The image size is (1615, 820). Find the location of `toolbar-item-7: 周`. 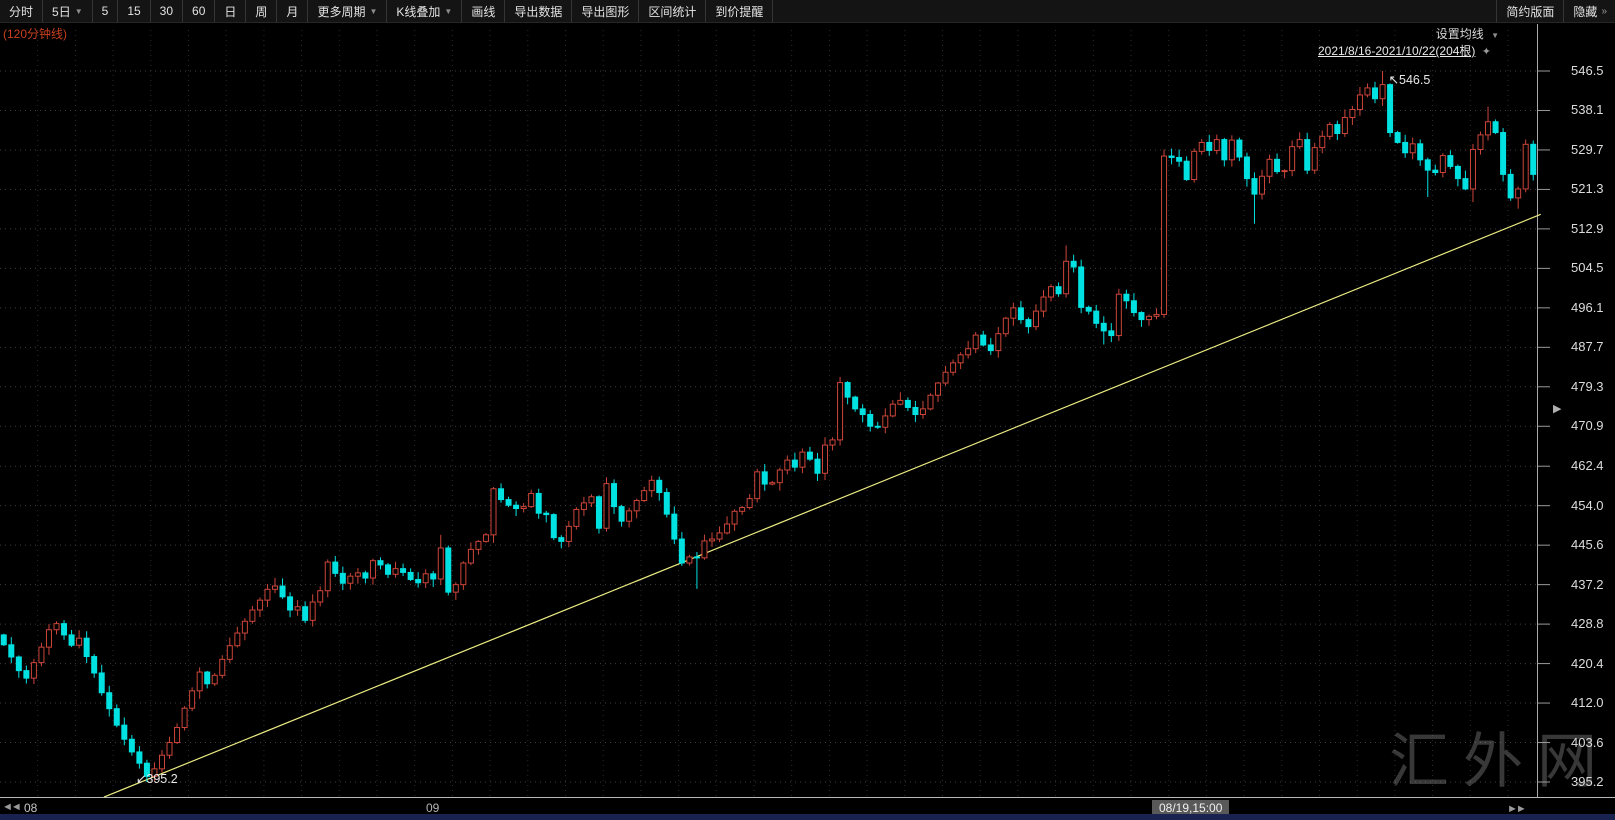

toolbar-item-7: 周 is located at coordinates (262, 11).